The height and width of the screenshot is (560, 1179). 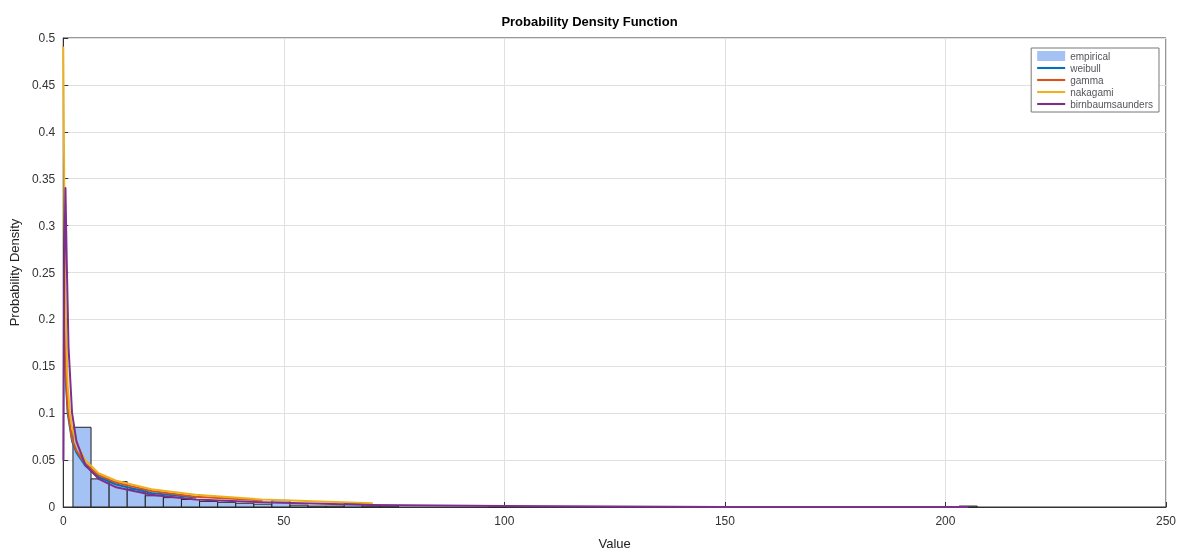 I want to click on x-tick-label: 0, so click(x=63, y=521).